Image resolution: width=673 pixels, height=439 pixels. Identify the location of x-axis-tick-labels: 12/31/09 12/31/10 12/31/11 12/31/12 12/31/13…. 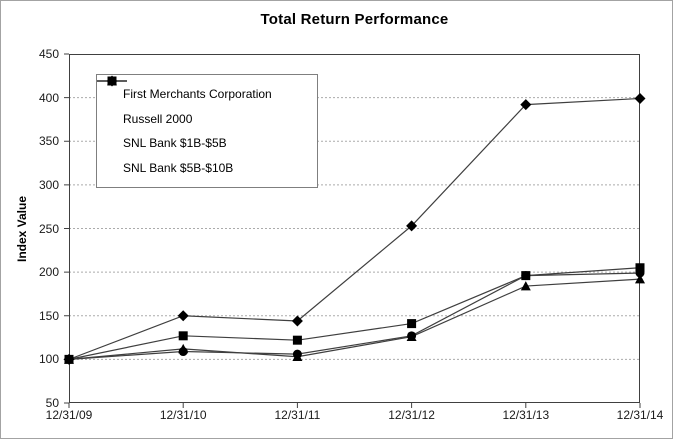
(355, 416).